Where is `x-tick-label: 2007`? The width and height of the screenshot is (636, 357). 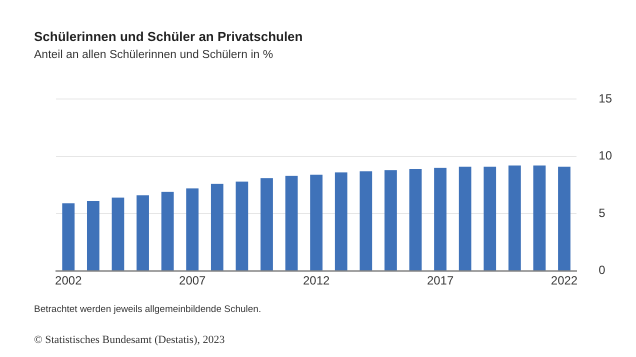 x-tick-label: 2007 is located at coordinates (192, 280).